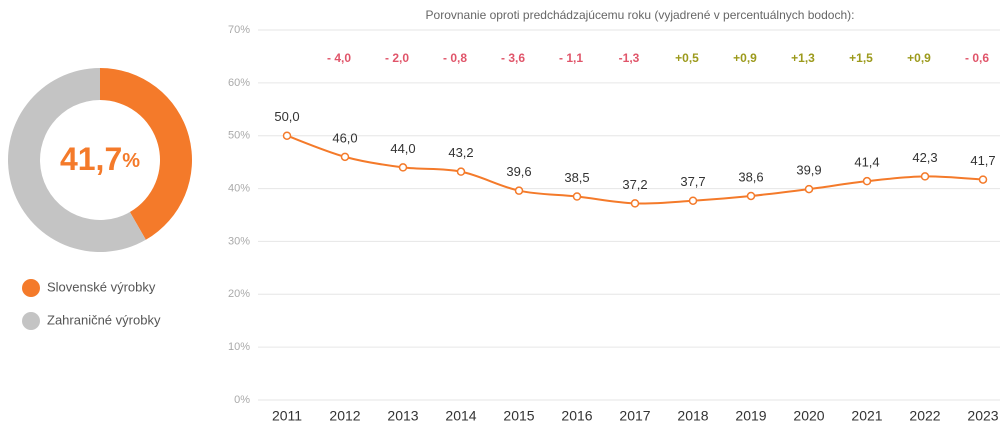  What do you see at coordinates (460, 152) in the screenshot?
I see `value-label: 43,2` at bounding box center [460, 152].